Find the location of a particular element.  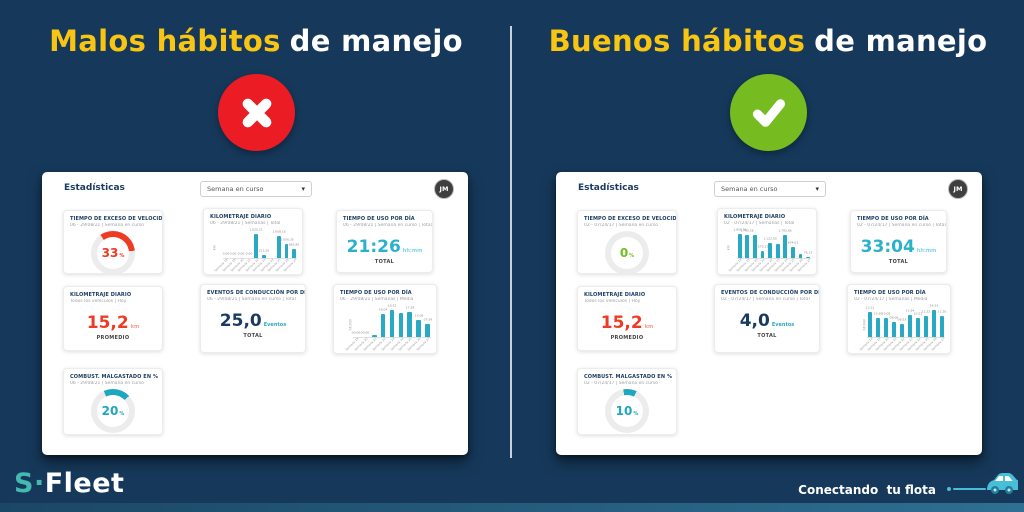

y-axis-label: km is located at coordinates (214, 248).